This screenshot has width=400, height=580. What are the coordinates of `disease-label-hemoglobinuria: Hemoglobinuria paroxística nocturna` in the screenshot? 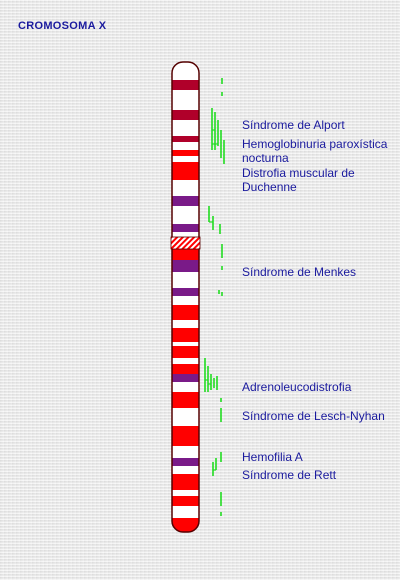 It's located at (315, 151).